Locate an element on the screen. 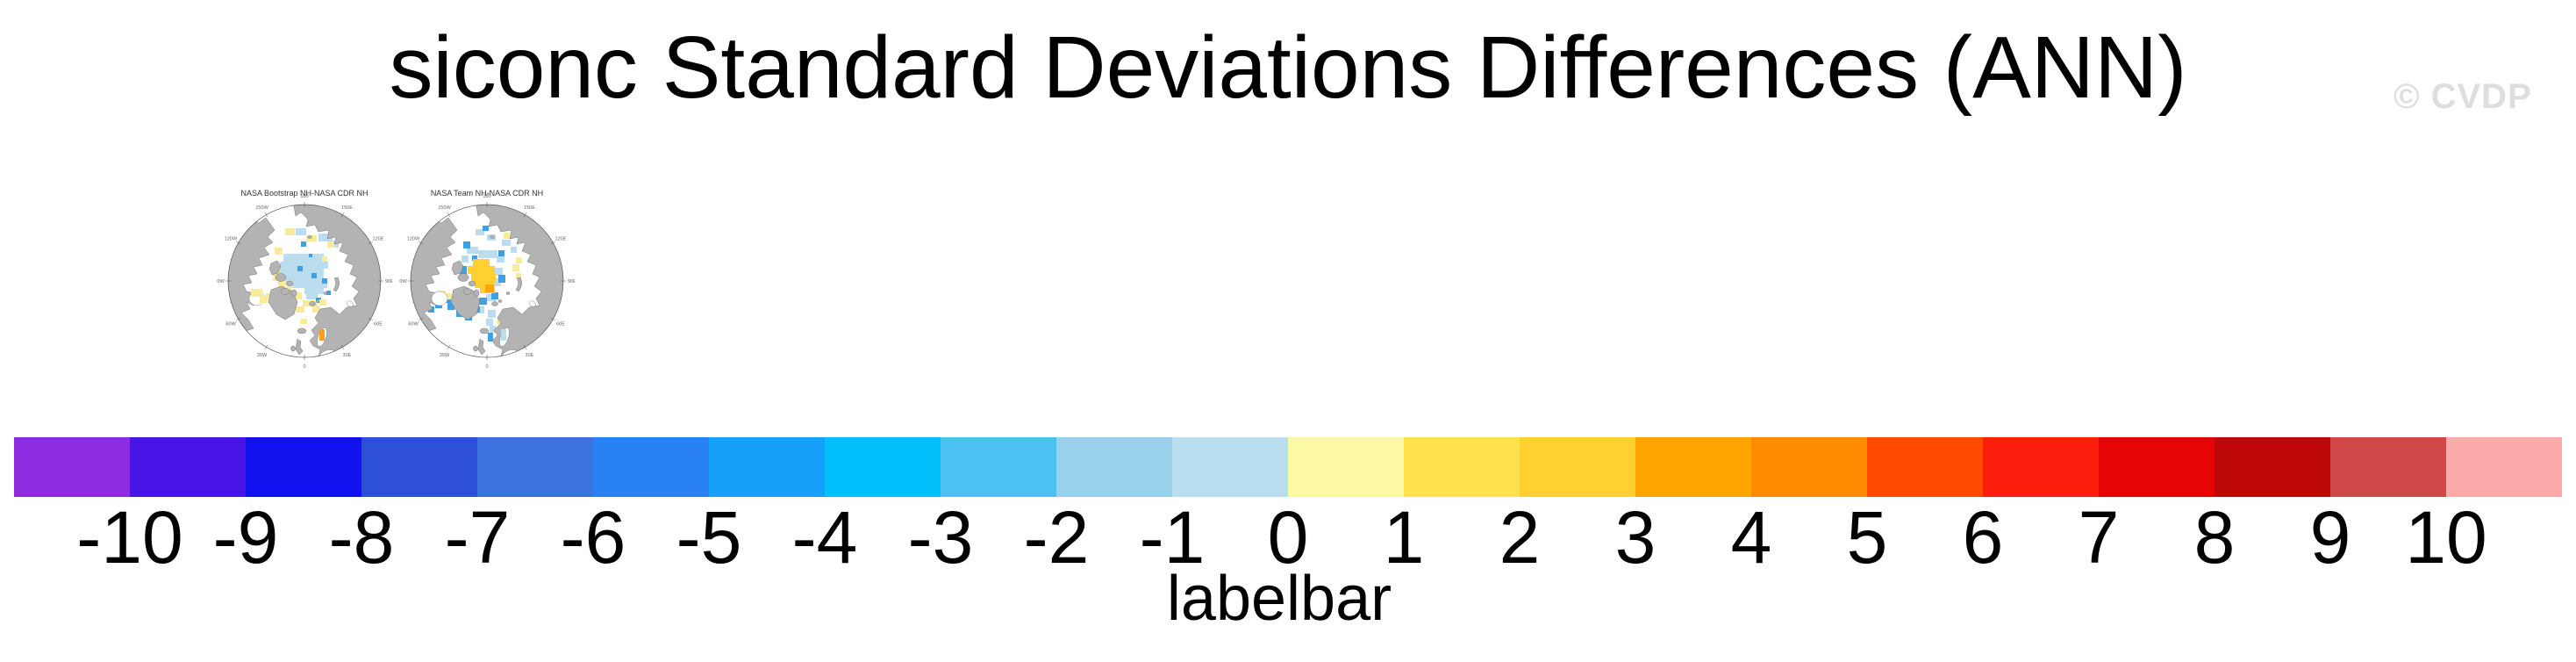  map-panel-title: NASA Bootstrap NH-NASA CDR NH is located at coordinates (304, 193).